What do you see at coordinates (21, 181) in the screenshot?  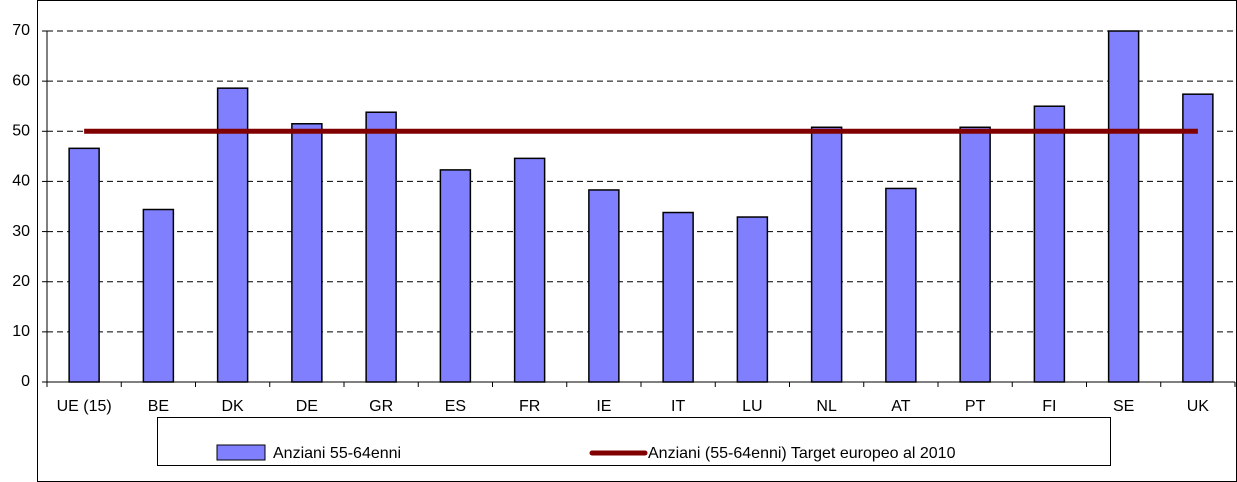 I see `y-tick-label: 40` at bounding box center [21, 181].